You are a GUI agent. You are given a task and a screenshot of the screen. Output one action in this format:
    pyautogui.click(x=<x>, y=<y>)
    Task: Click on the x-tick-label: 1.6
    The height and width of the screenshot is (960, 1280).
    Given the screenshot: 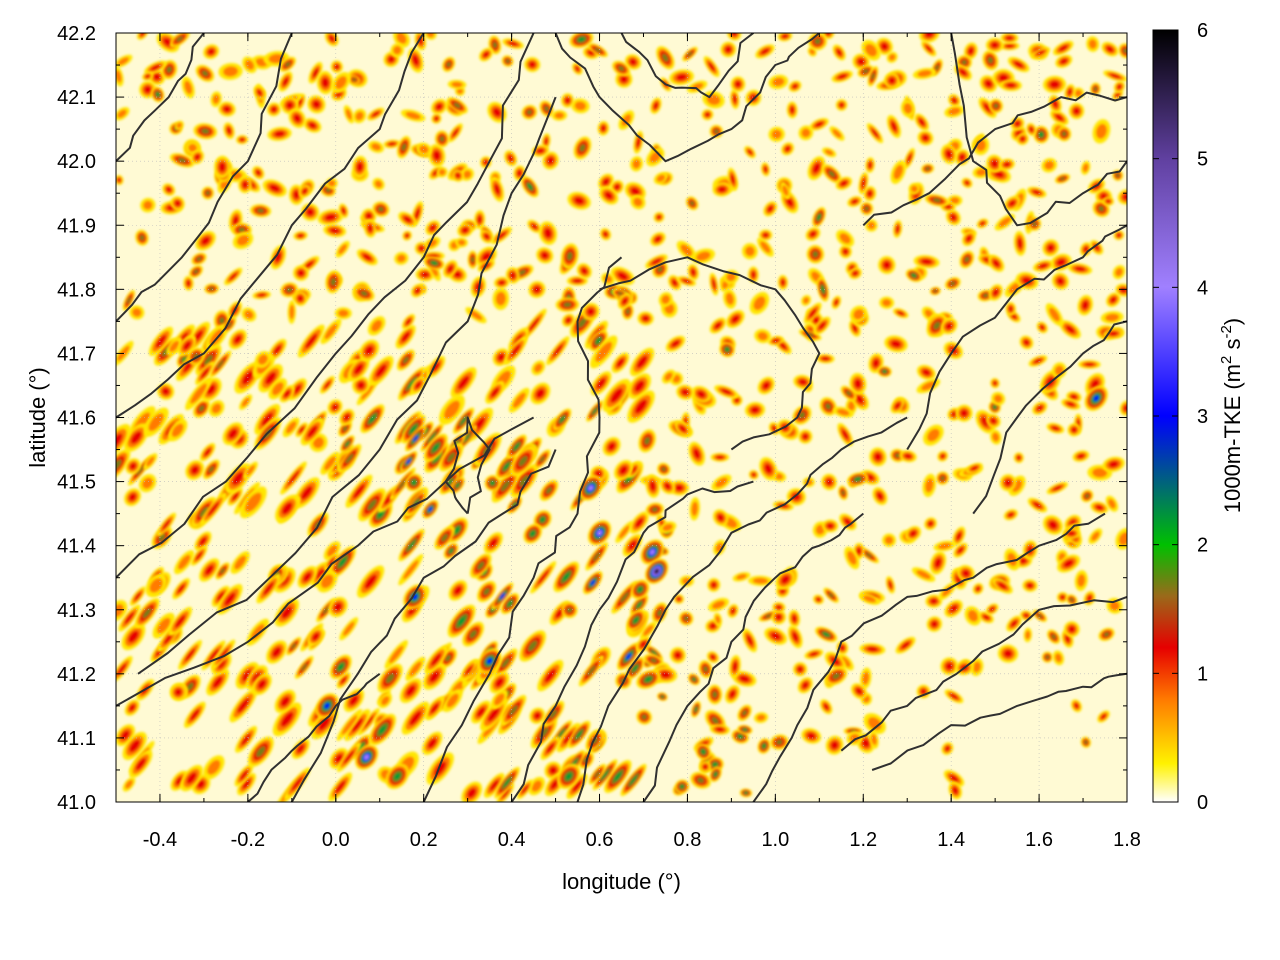 What is the action you would take?
    pyautogui.click(x=1039, y=840)
    